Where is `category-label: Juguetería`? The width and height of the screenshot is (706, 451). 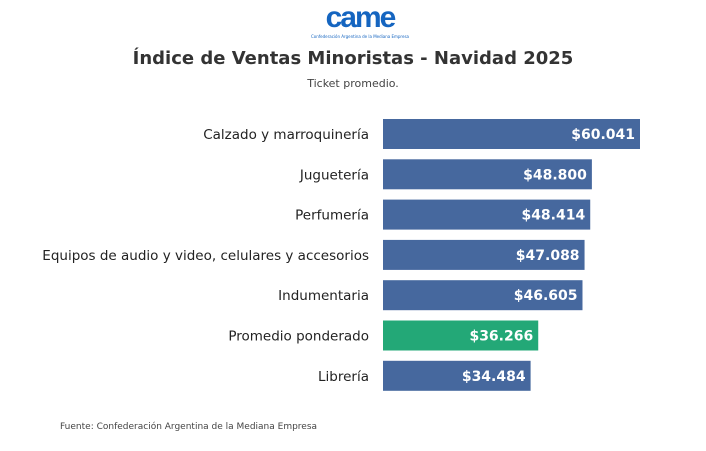 category-label: Juguetería is located at coordinates (334, 175).